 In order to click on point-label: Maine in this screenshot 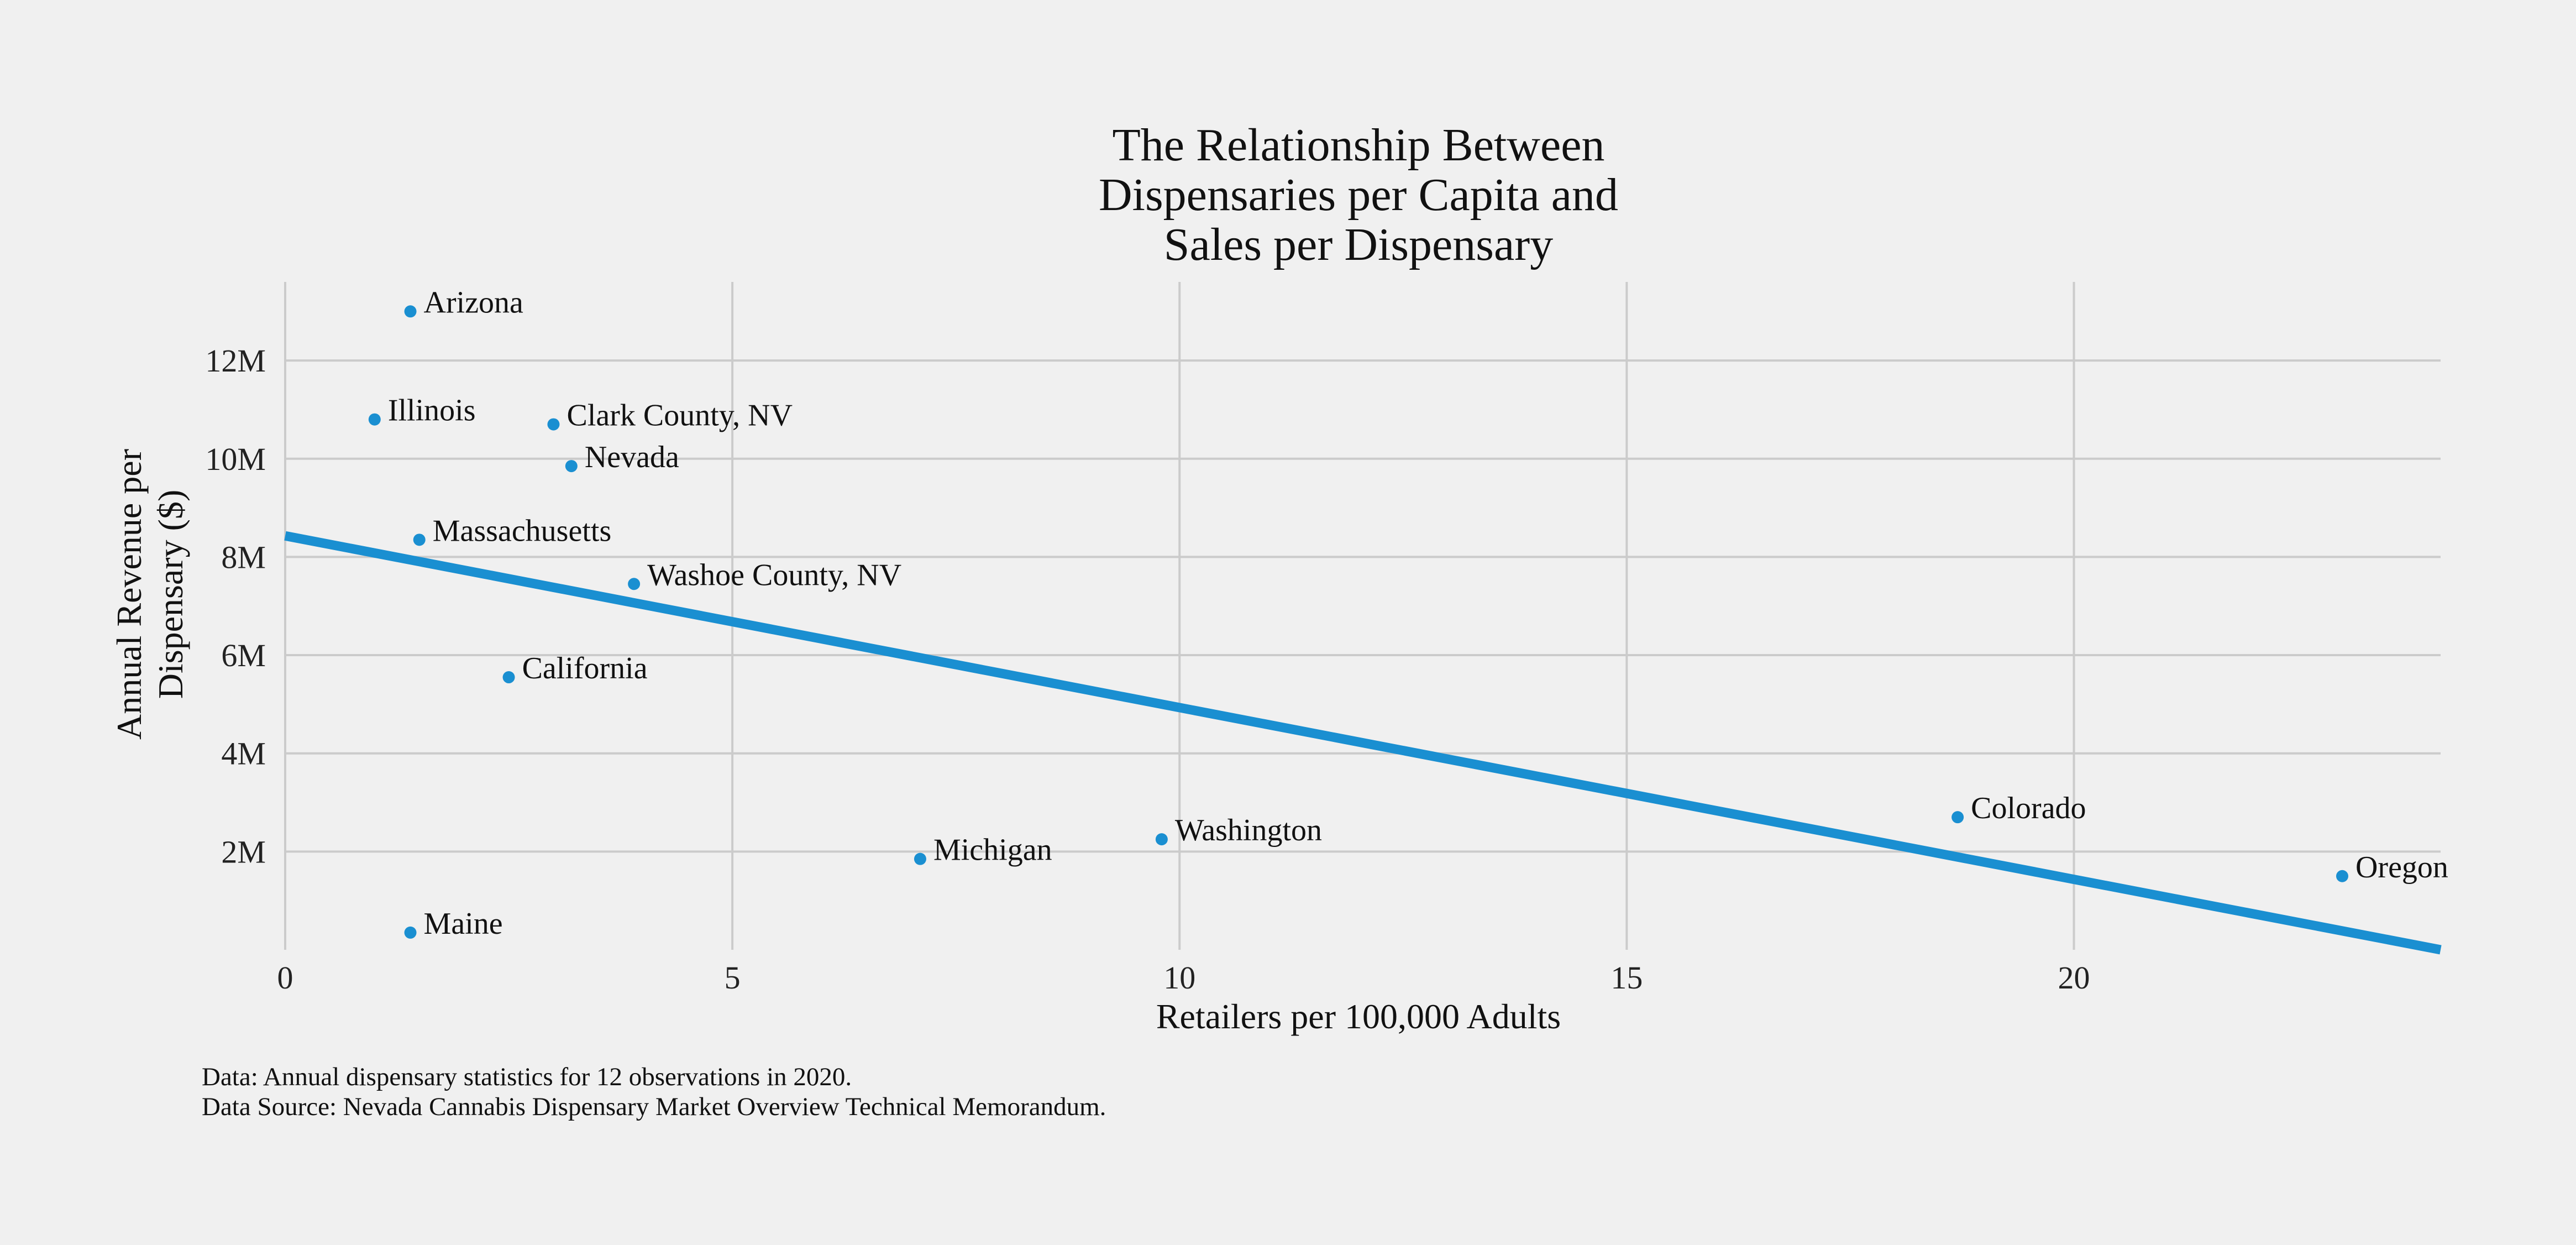, I will do `click(463, 924)`.